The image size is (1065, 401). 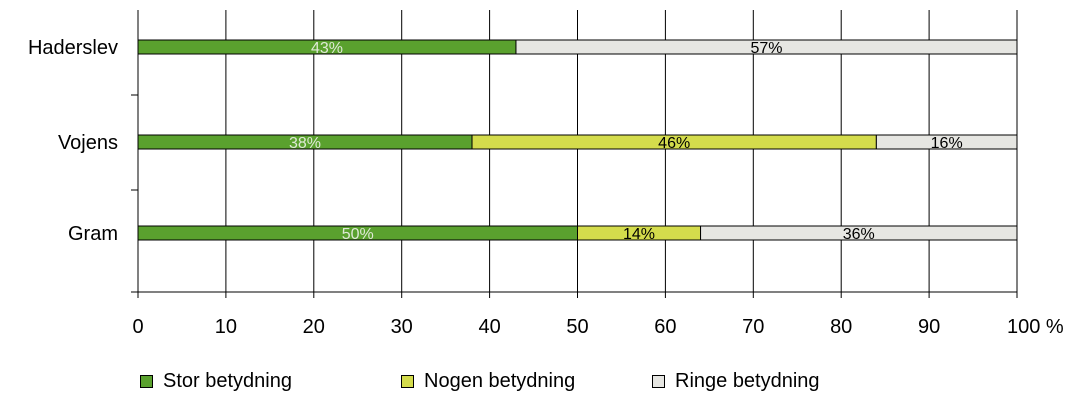 I want to click on x-tick-label: 40, so click(x=489, y=327).